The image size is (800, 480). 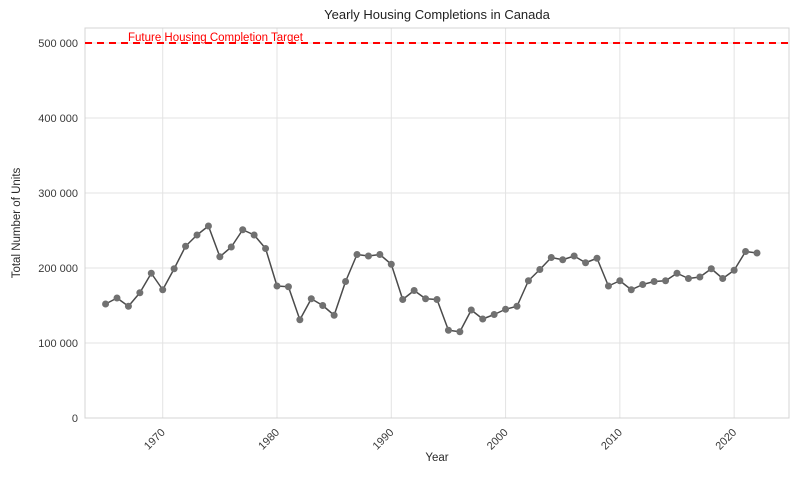 What do you see at coordinates (58, 44) in the screenshot?
I see `y-tick-label: 500 000` at bounding box center [58, 44].